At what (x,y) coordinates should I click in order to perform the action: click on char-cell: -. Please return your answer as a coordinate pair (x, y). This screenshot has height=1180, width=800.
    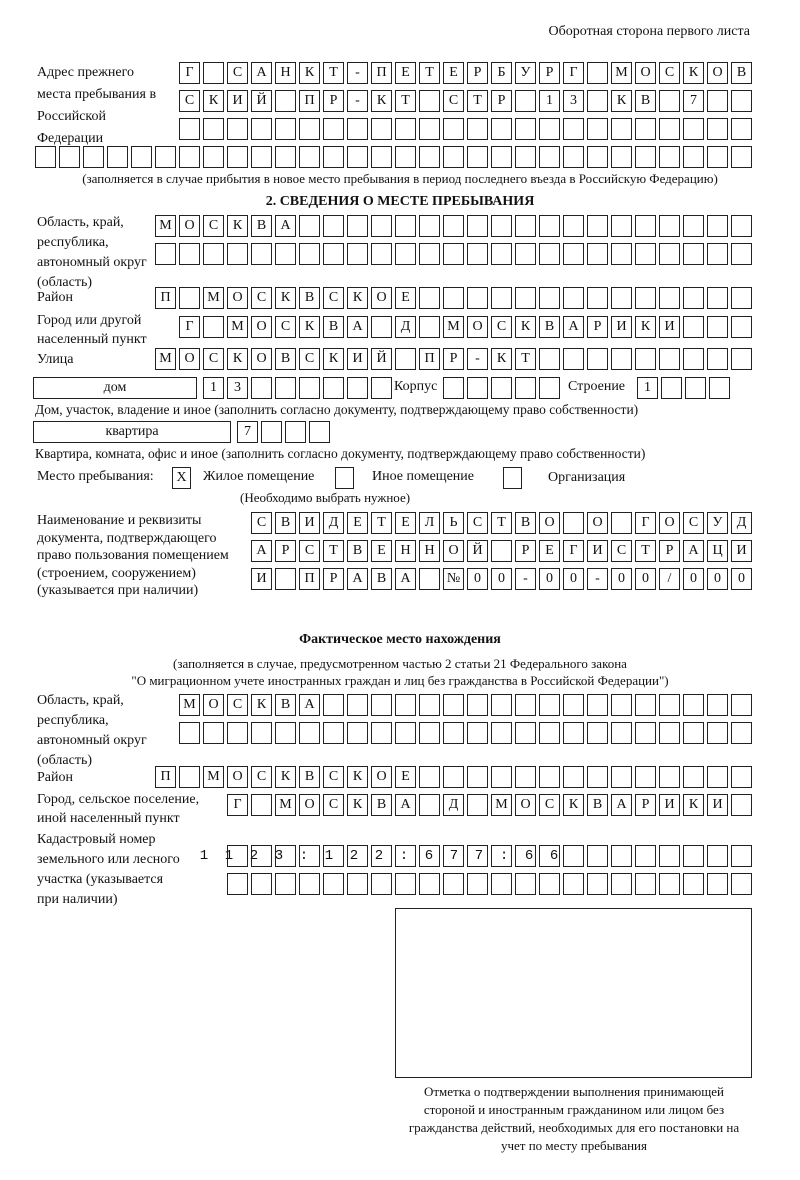
    Looking at the image, I should click on (357, 101).